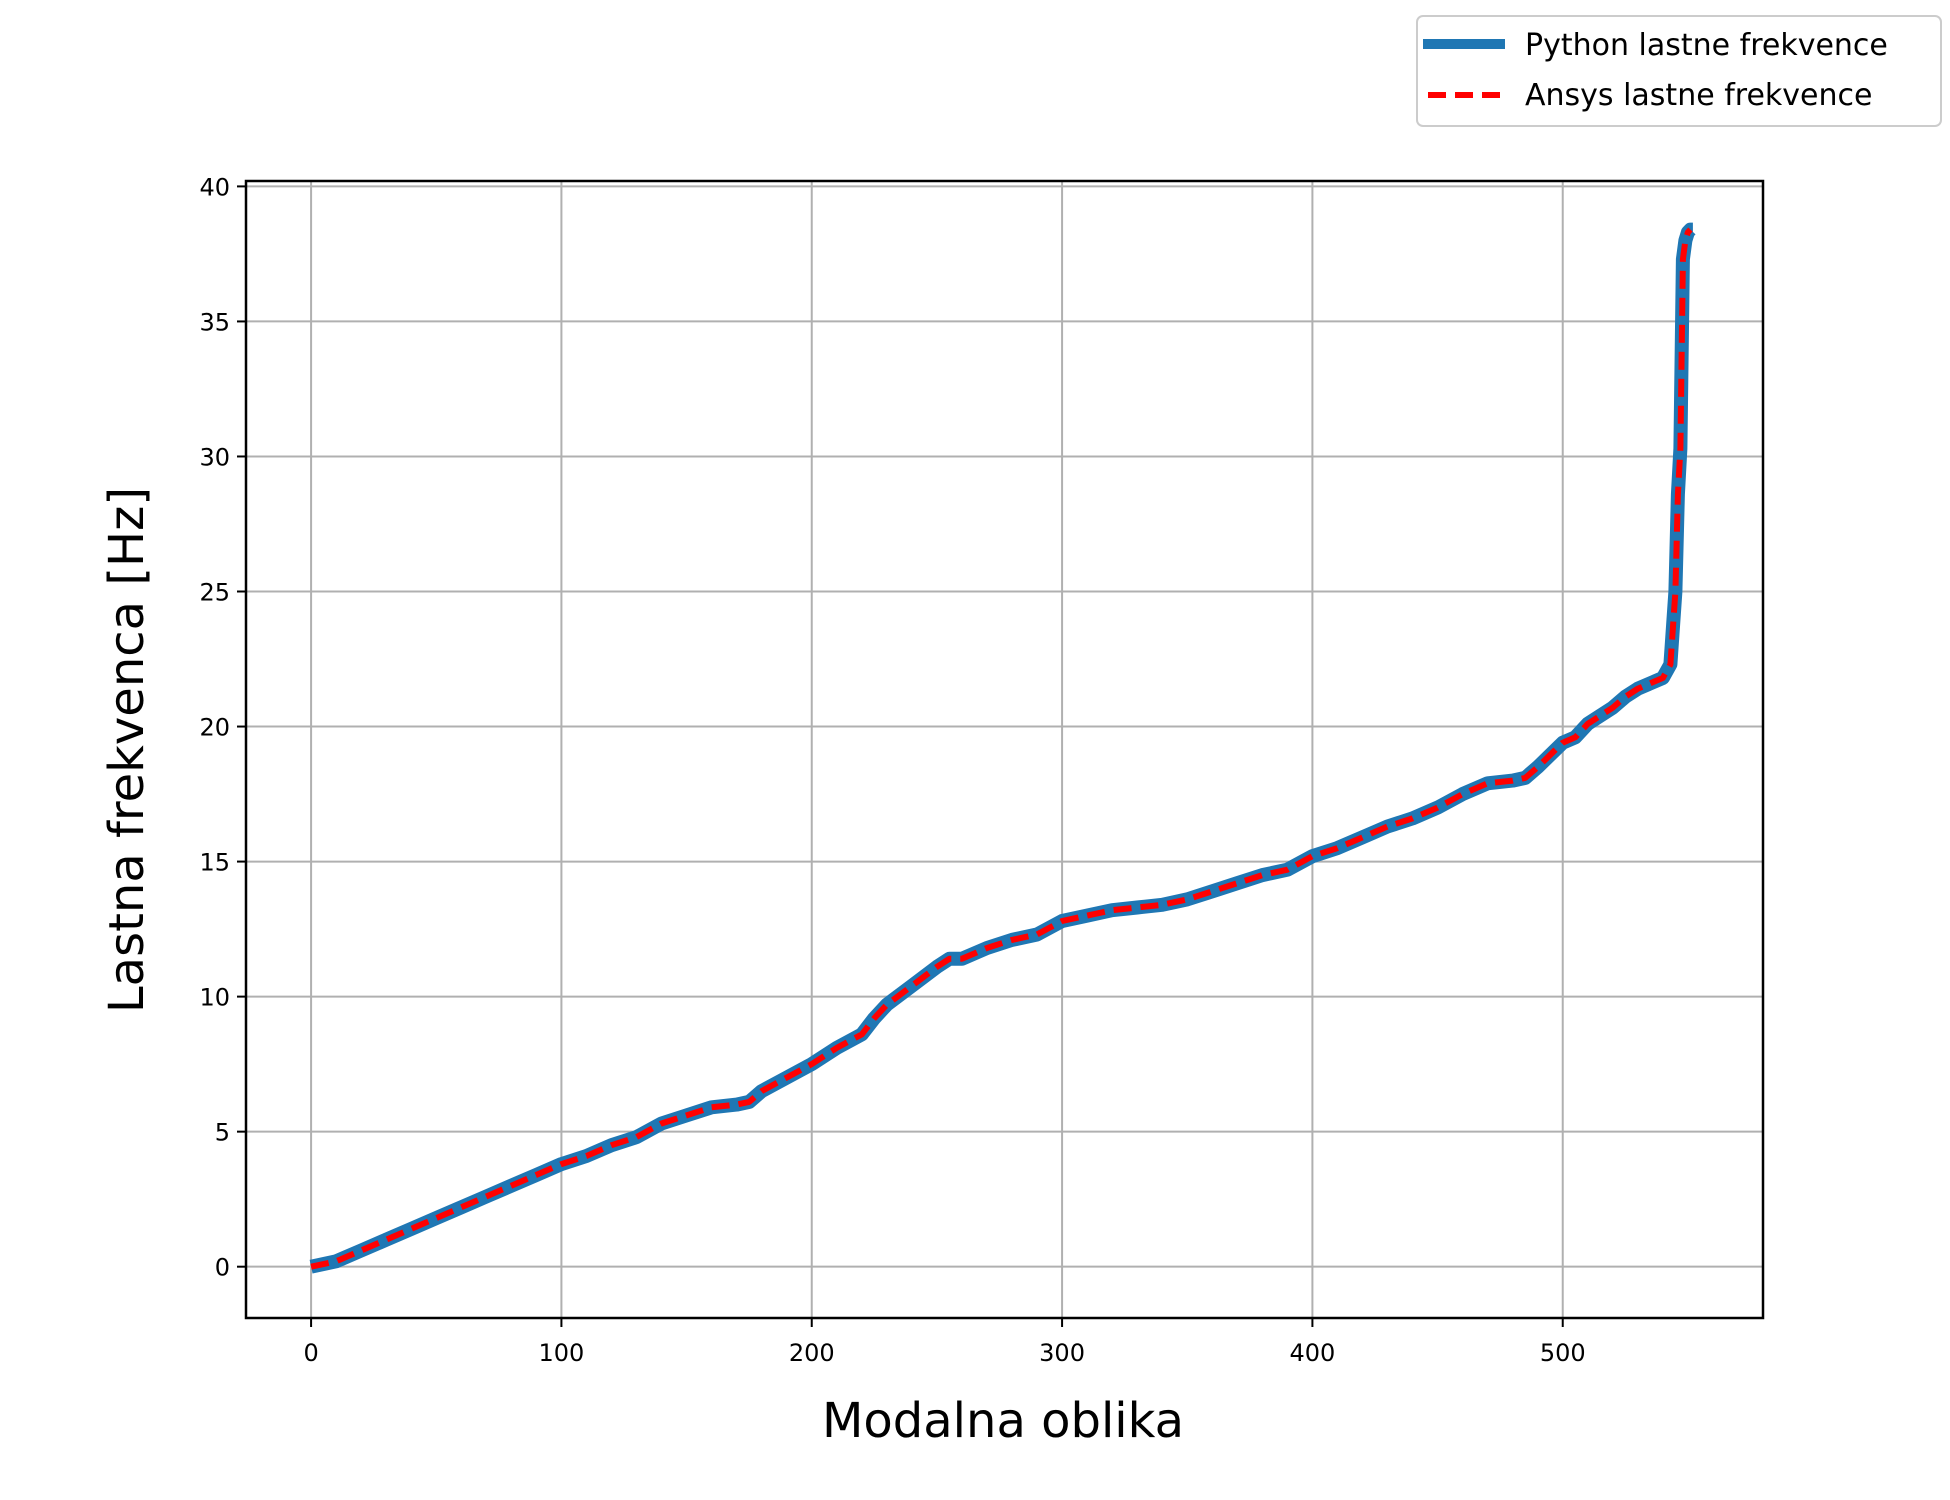  I want to click on x-tick-label: 100, so click(562, 1353).